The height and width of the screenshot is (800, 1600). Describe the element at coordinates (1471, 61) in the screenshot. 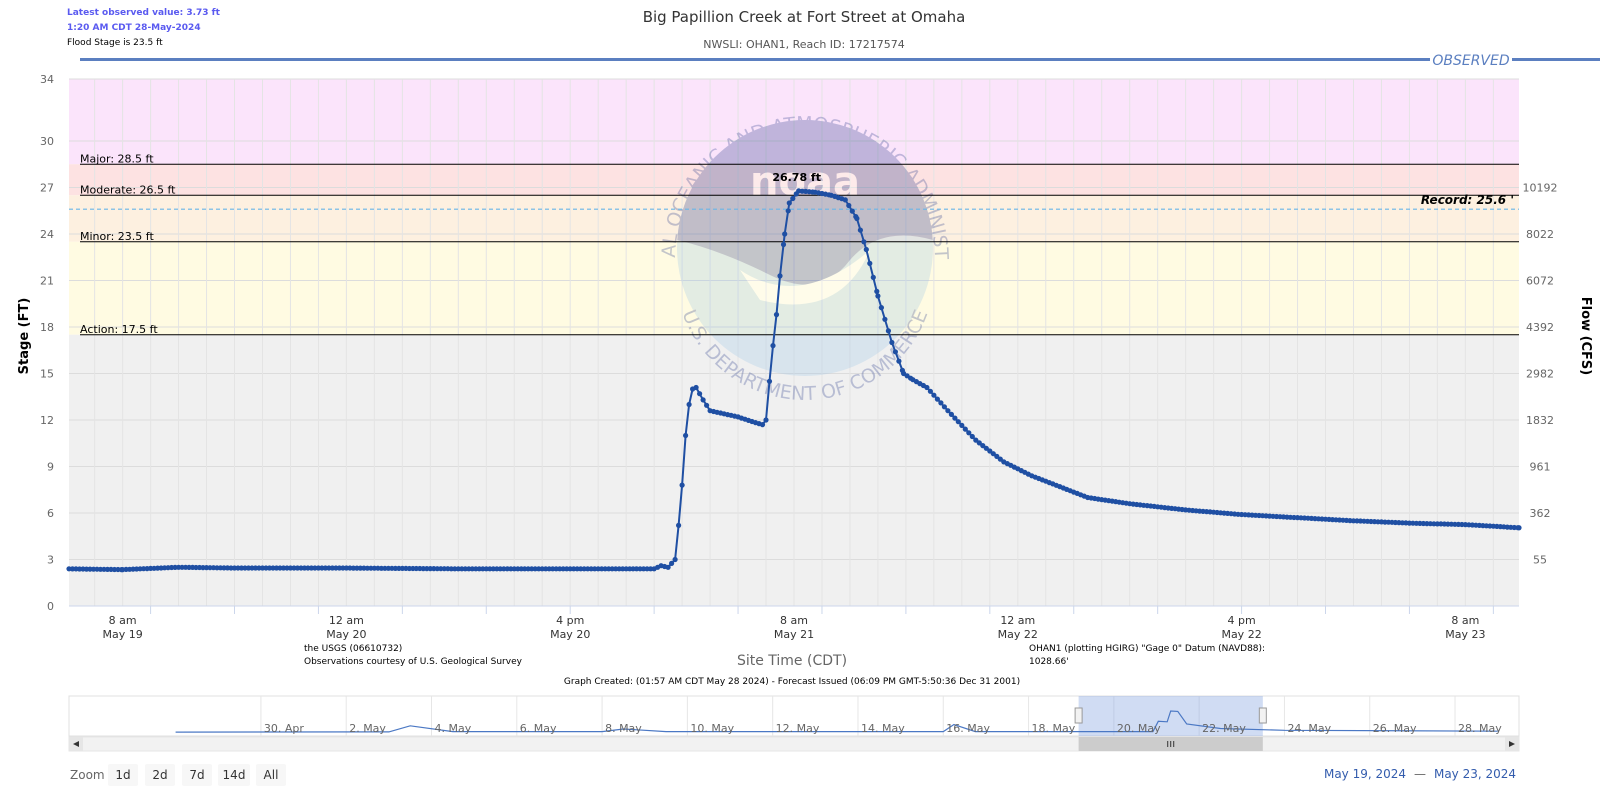

I see `observed-label: OBSERVED` at that location.